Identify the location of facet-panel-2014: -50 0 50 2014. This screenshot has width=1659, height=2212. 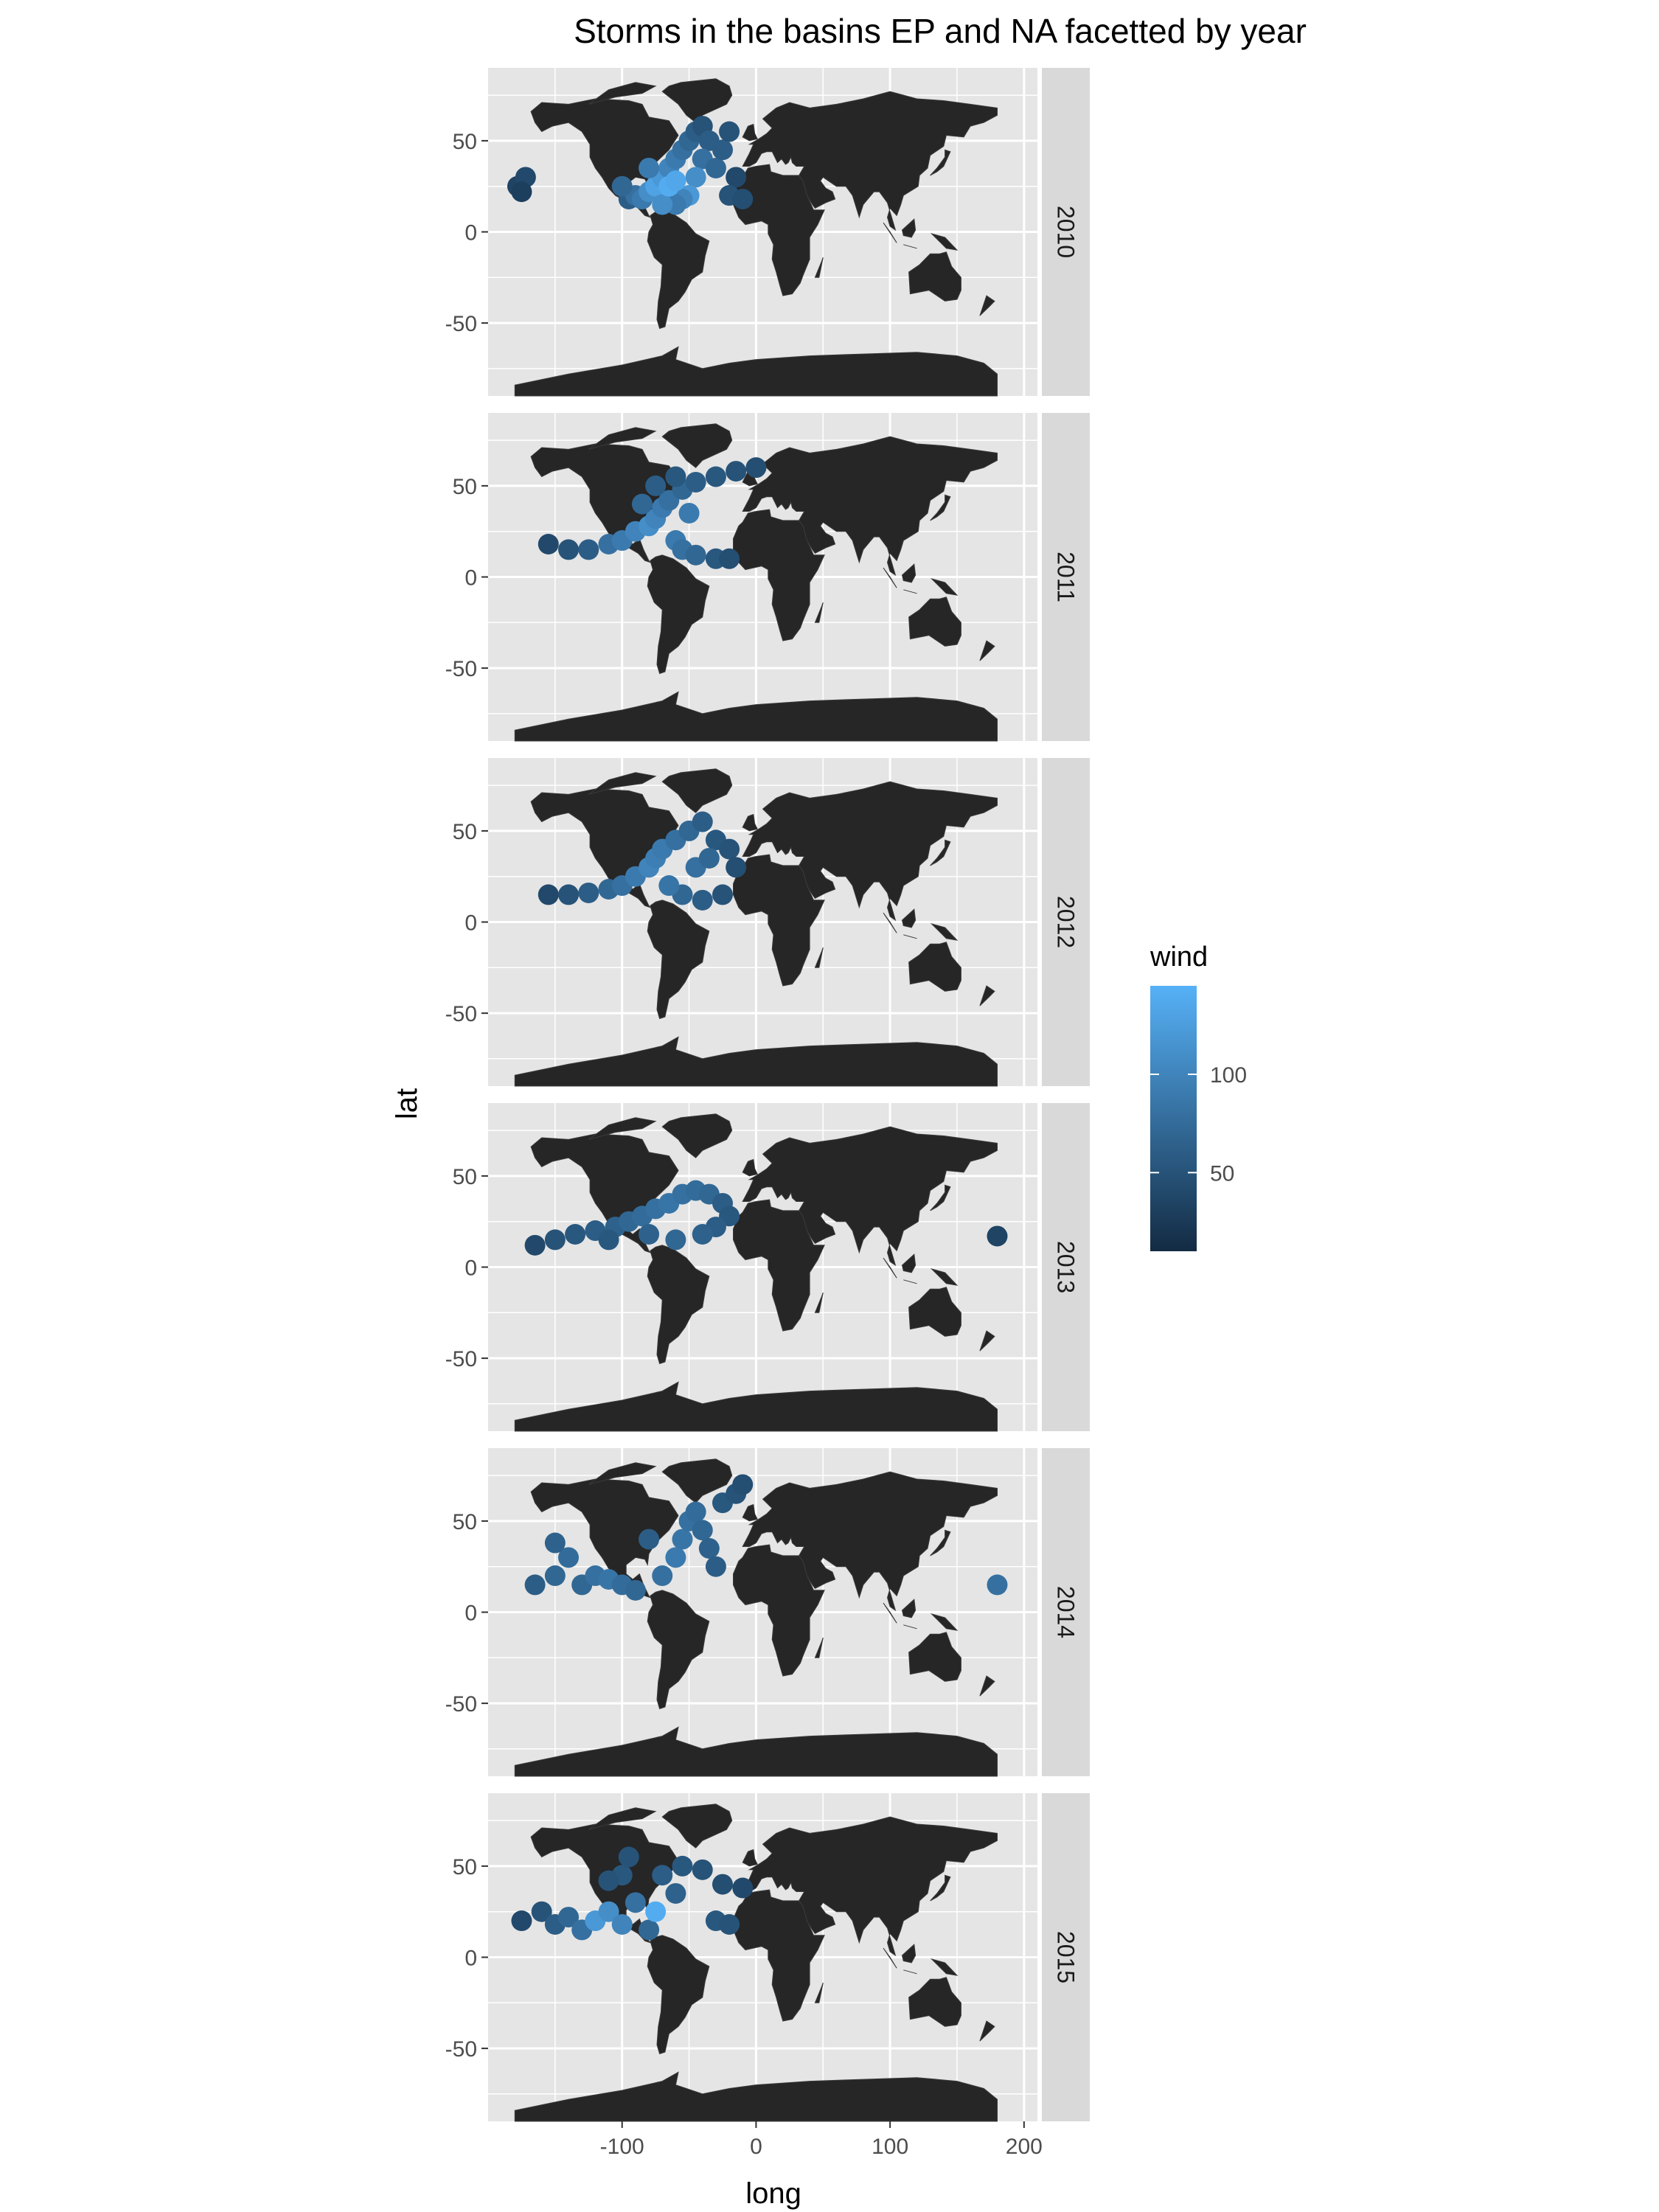
(767, 1612).